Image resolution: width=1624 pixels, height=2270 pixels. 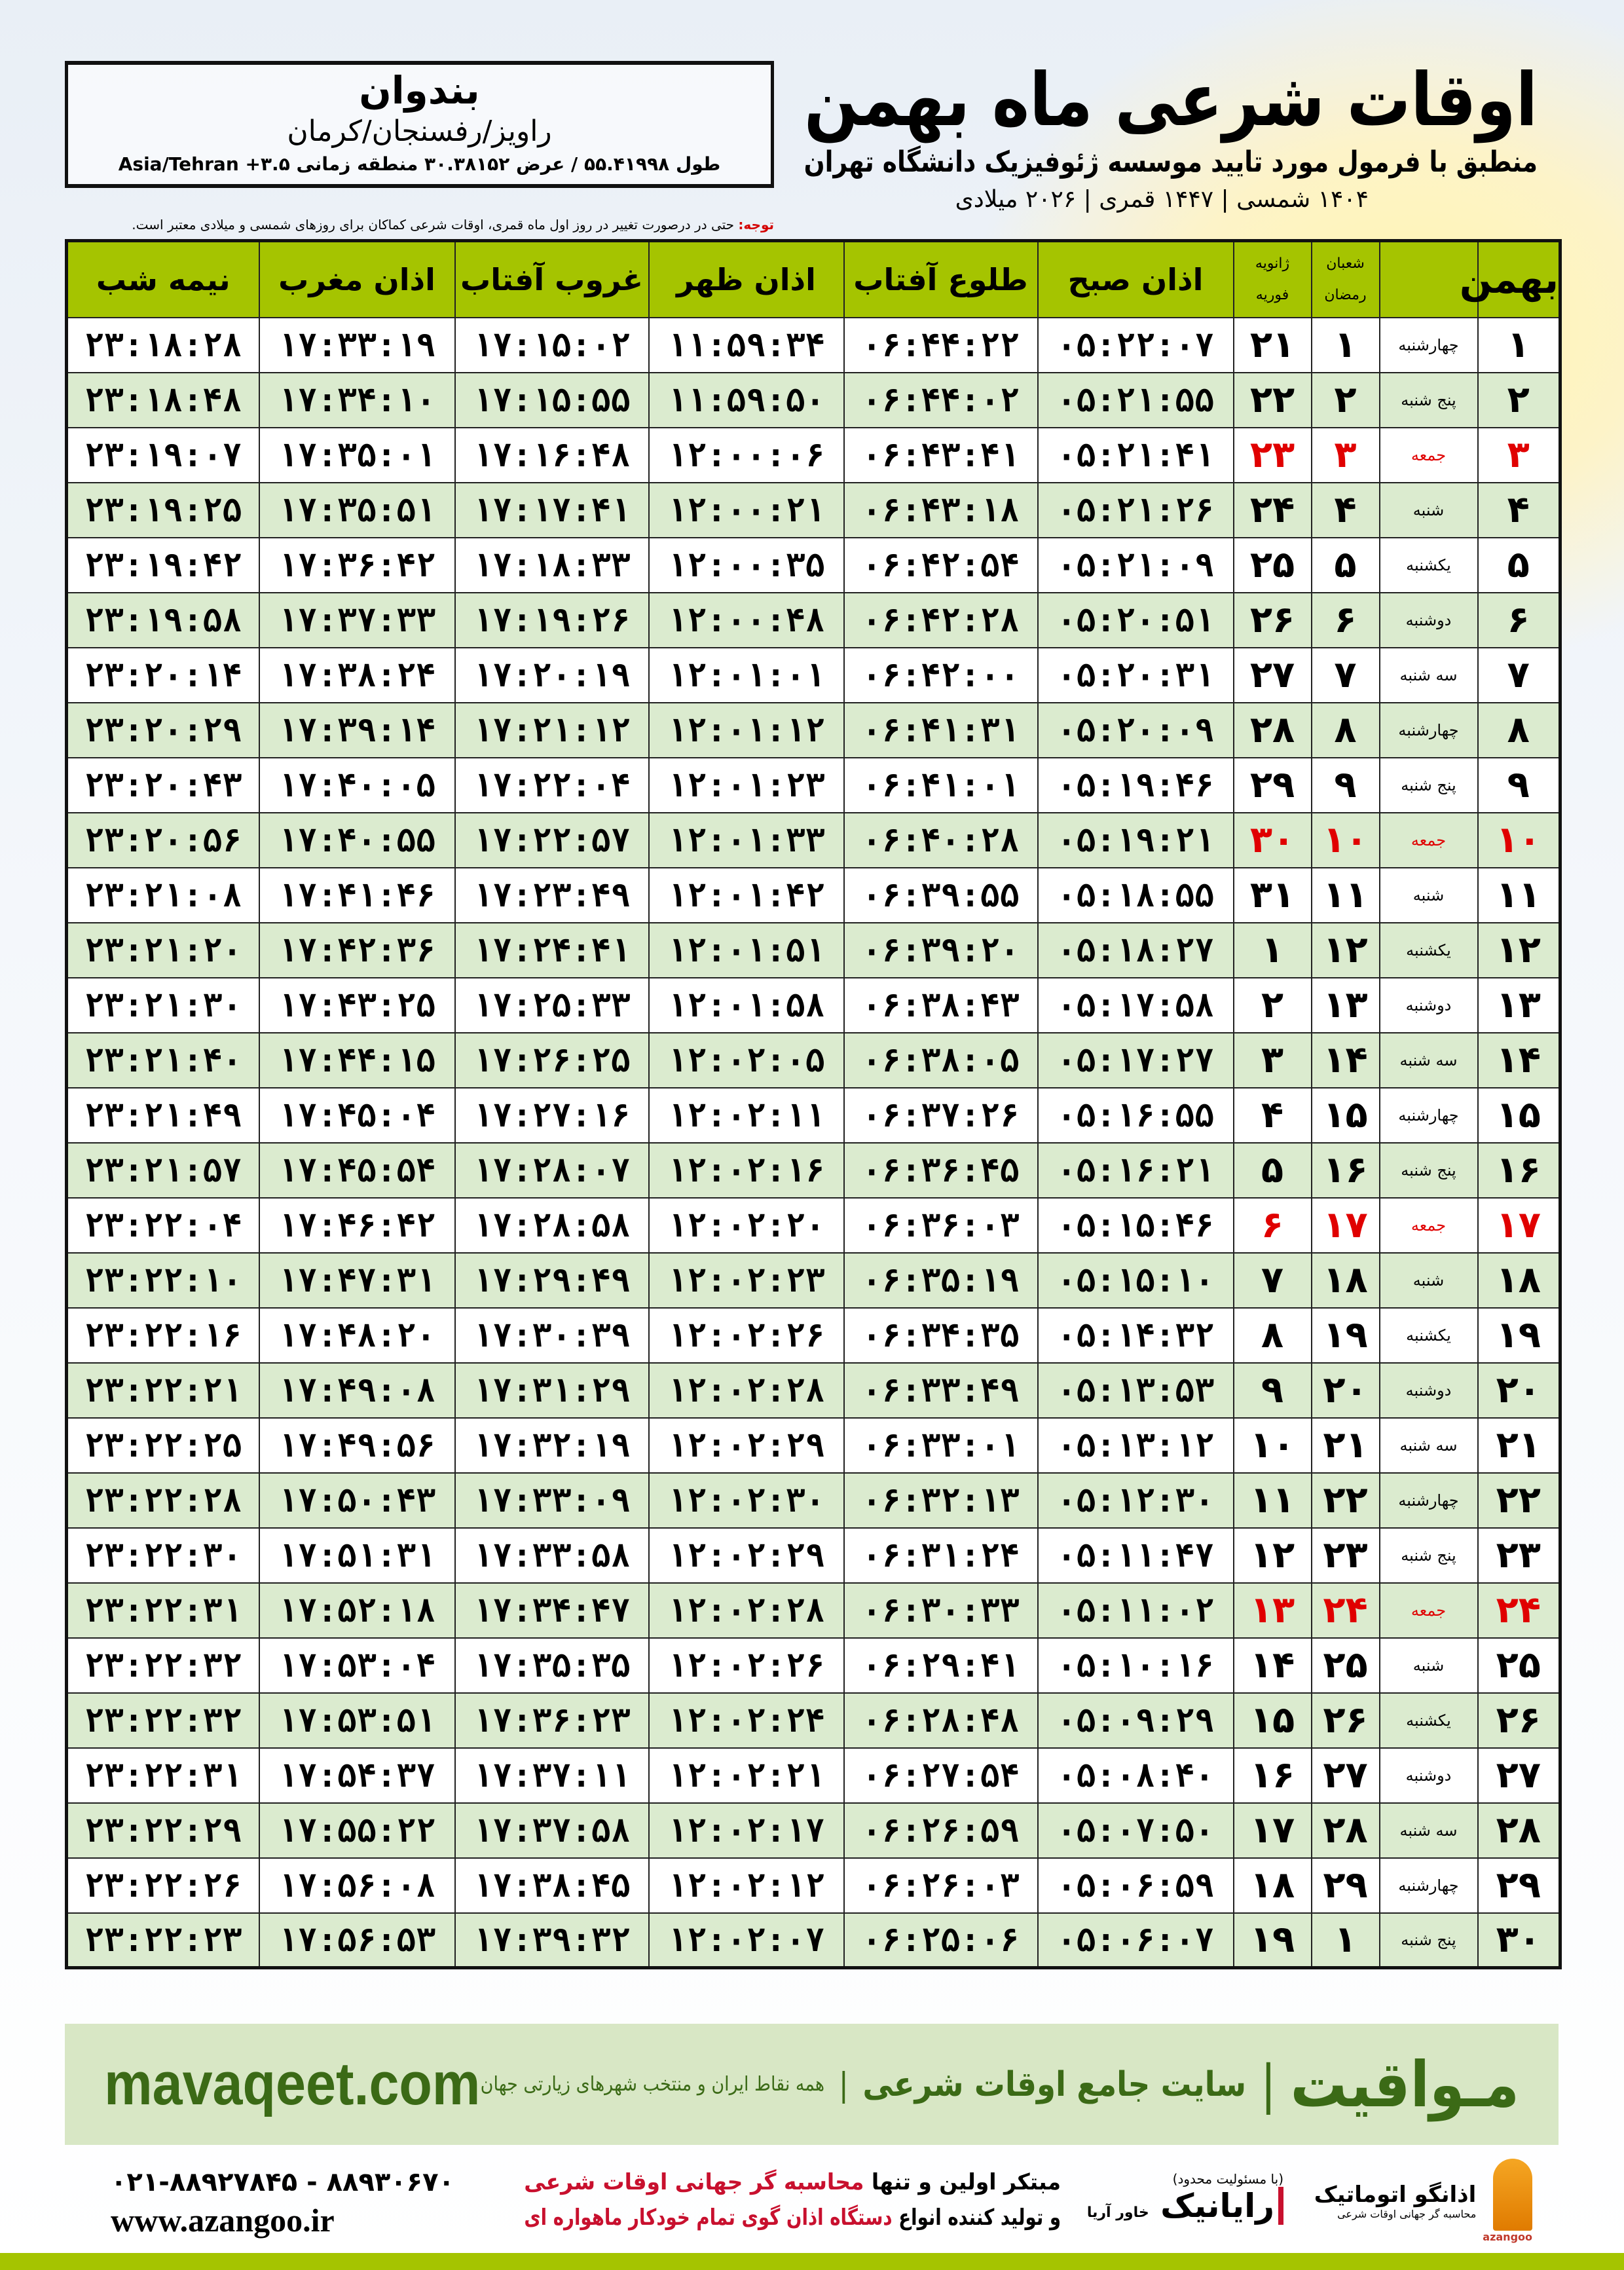 What do you see at coordinates (1345, 784) in the screenshot?
I see `cell-hijri: ۹` at bounding box center [1345, 784].